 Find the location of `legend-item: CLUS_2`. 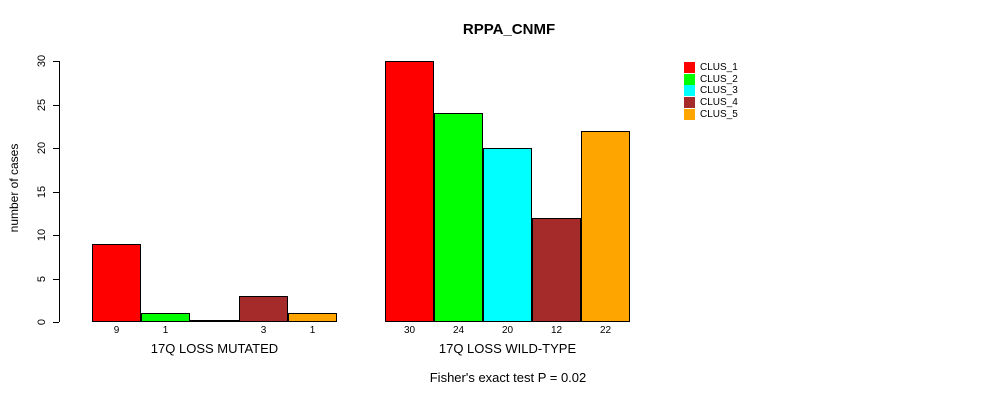

legend-item: CLUS_2 is located at coordinates (711, 79).